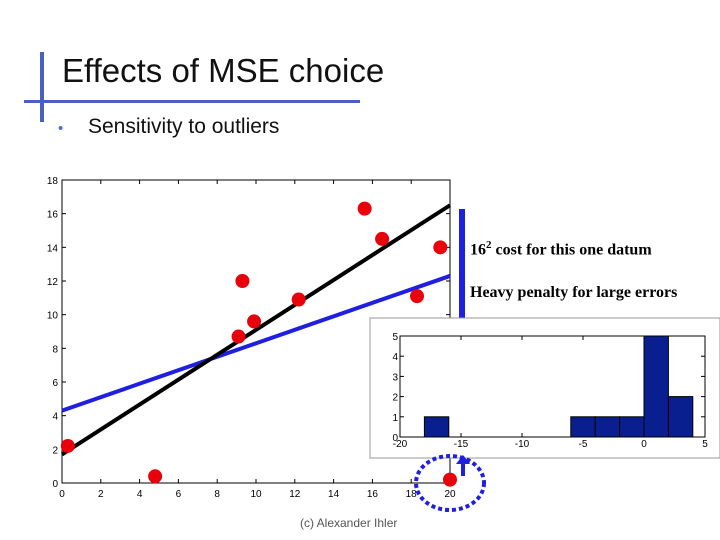 Image resolution: width=720 pixels, height=540 pixels. What do you see at coordinates (412, 494) in the screenshot?
I see `x-tick-label: 18` at bounding box center [412, 494].